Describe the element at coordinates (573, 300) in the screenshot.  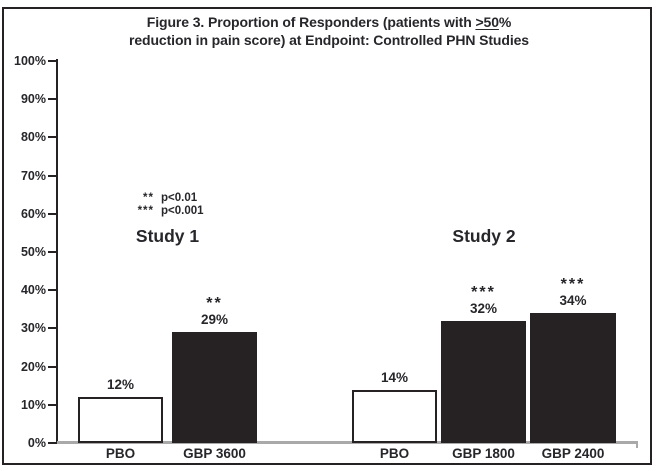
I see `bar-value-label: 34%` at that location.